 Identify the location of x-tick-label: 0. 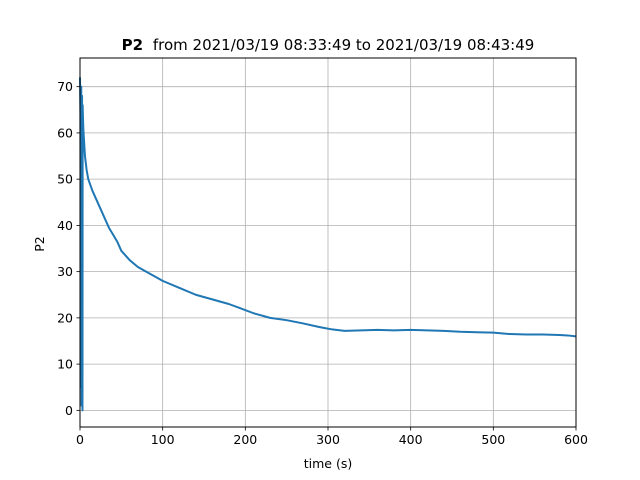
(80, 439).